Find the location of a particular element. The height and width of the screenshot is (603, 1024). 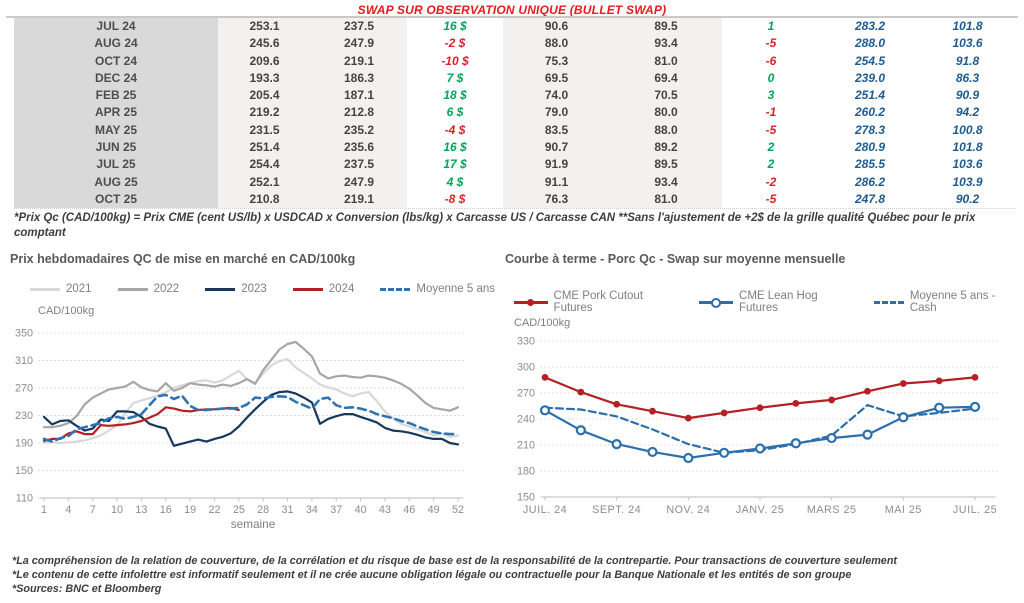

open-circle-marker-icon is located at coordinates (716, 302).